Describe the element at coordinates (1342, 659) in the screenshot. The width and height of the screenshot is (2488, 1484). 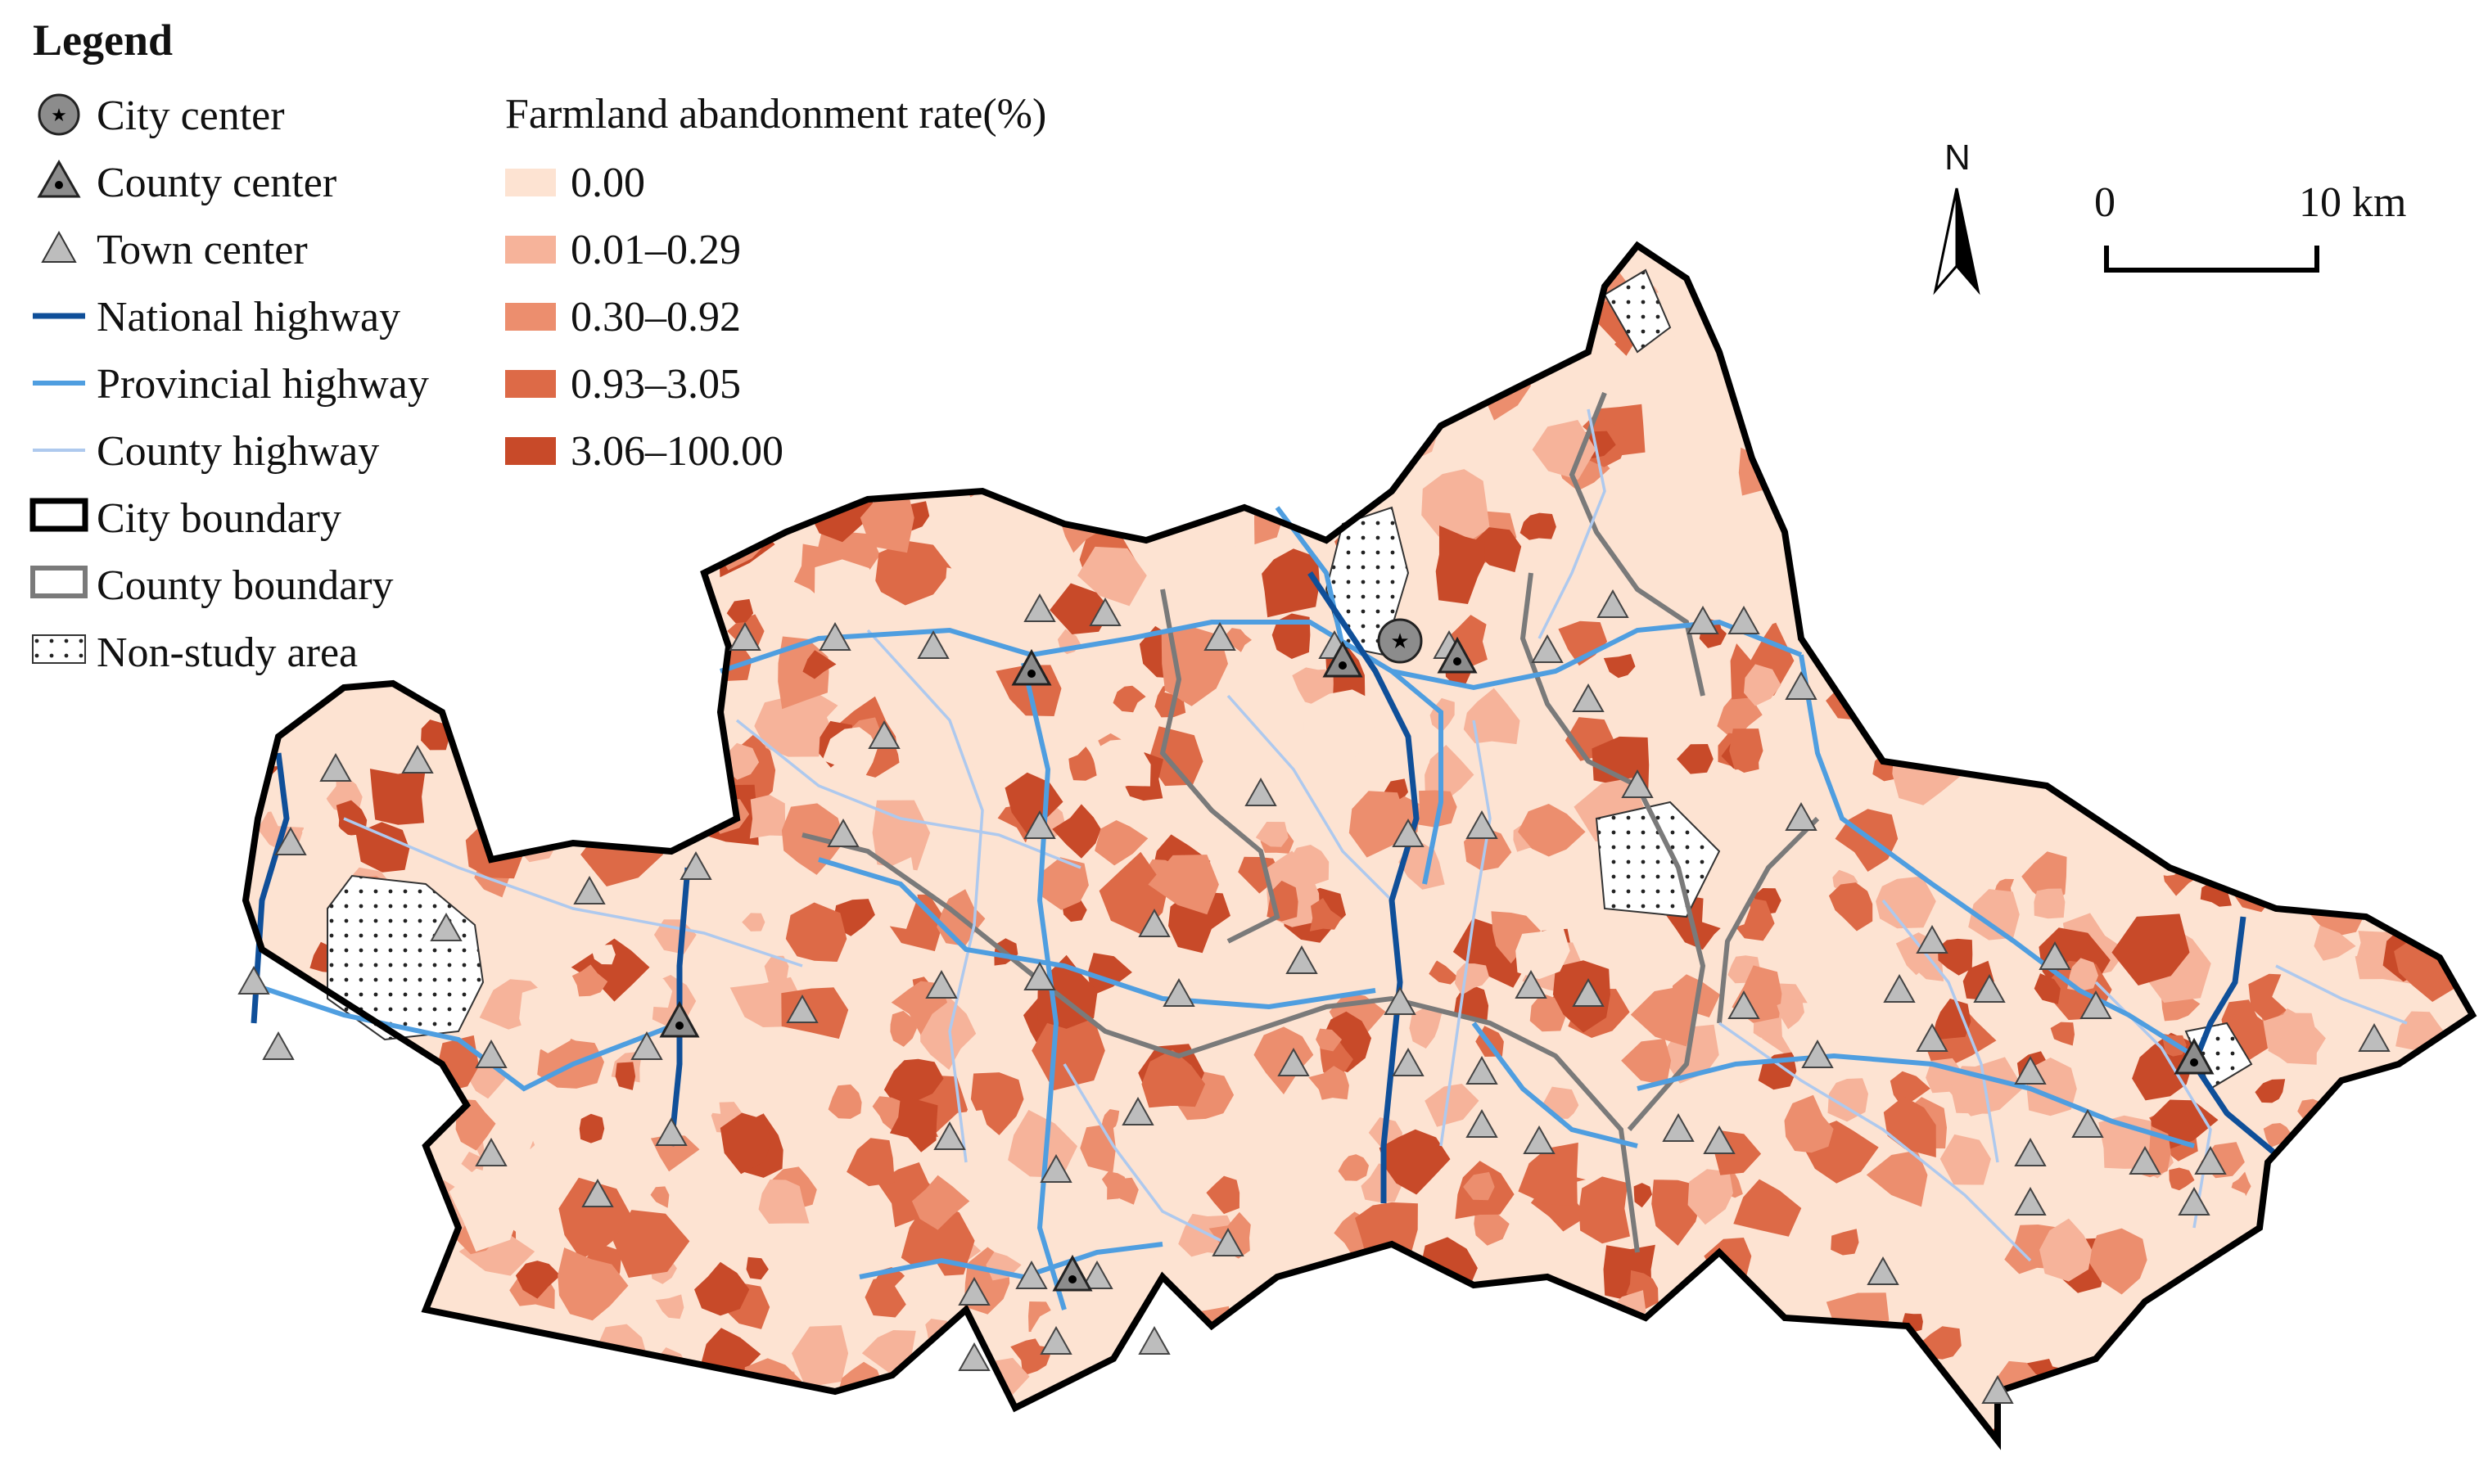
I see `county-center-marker` at that location.